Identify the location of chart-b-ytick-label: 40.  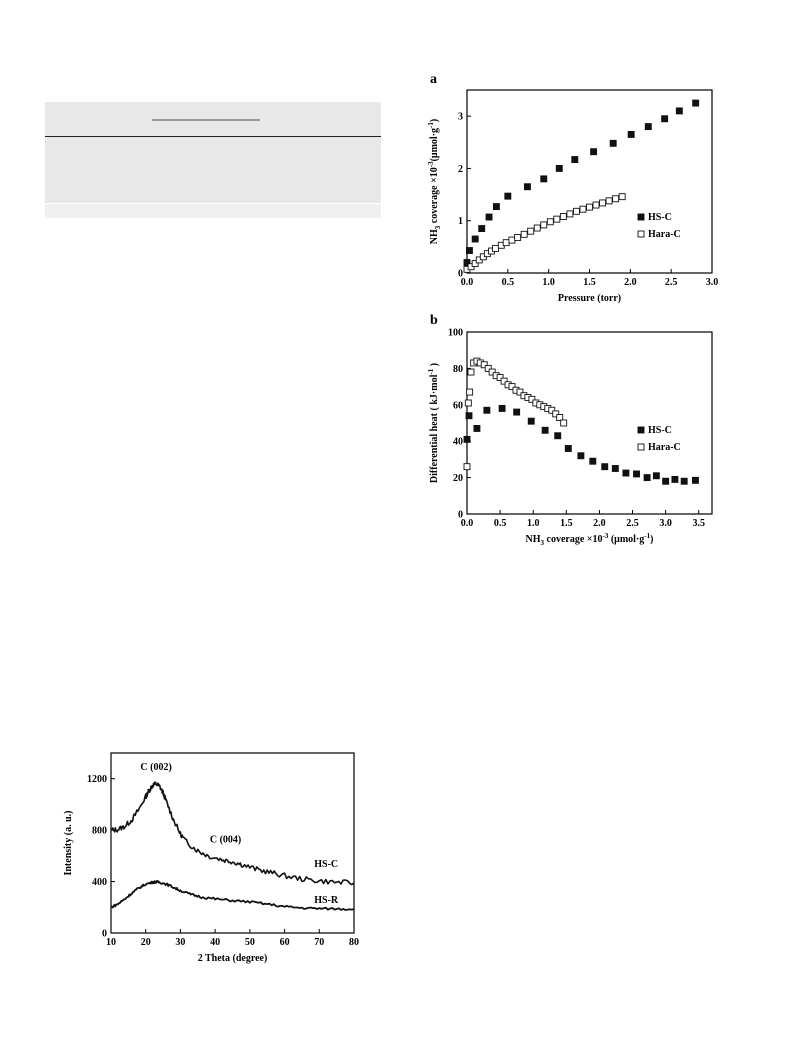
(458, 442).